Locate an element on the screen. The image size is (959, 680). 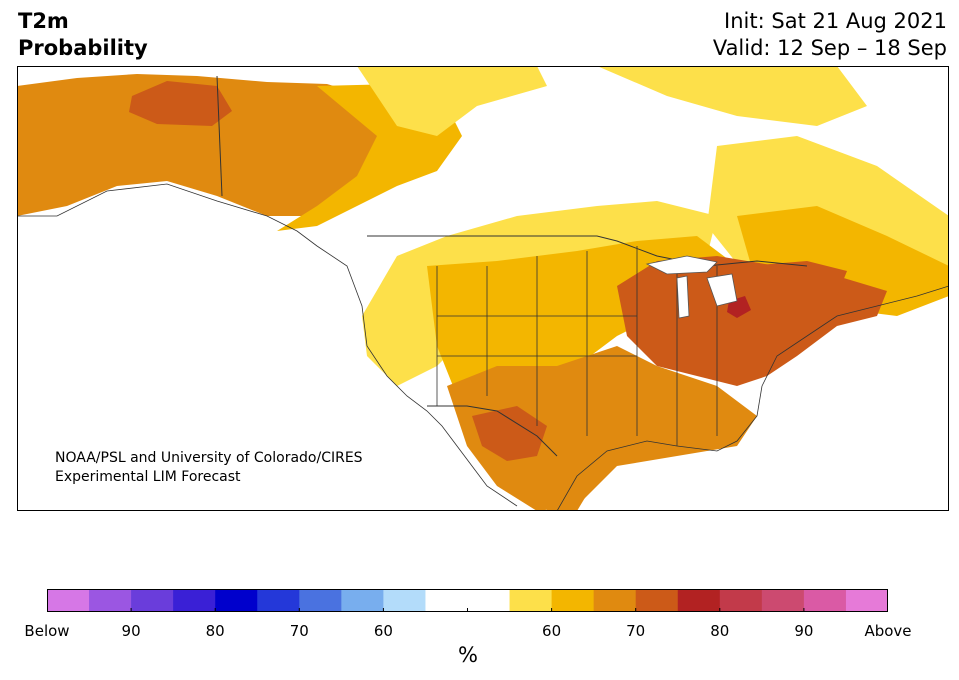
colorbar-tick-label: Below is located at coordinates (47, 631).